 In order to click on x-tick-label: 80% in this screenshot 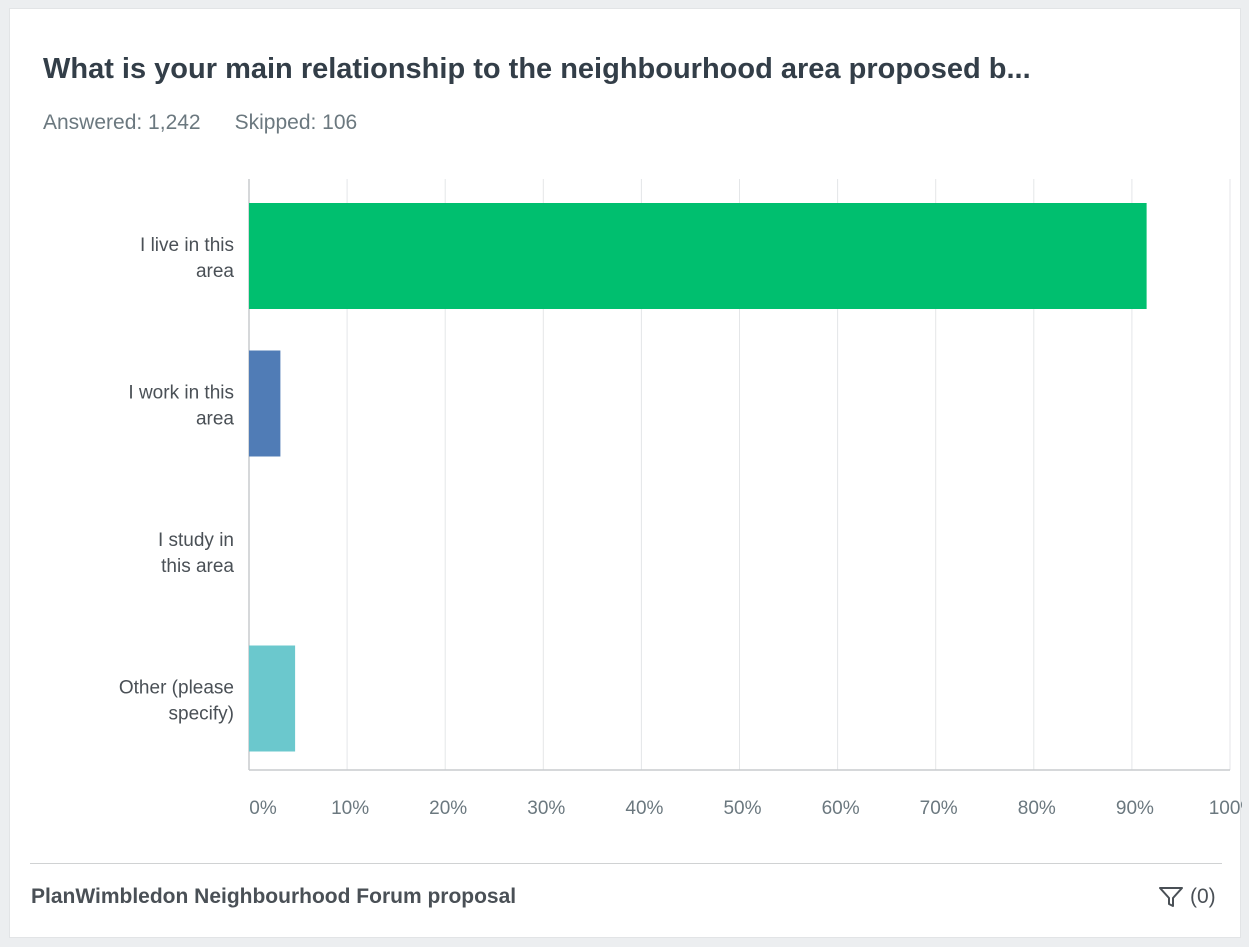, I will do `click(1037, 808)`.